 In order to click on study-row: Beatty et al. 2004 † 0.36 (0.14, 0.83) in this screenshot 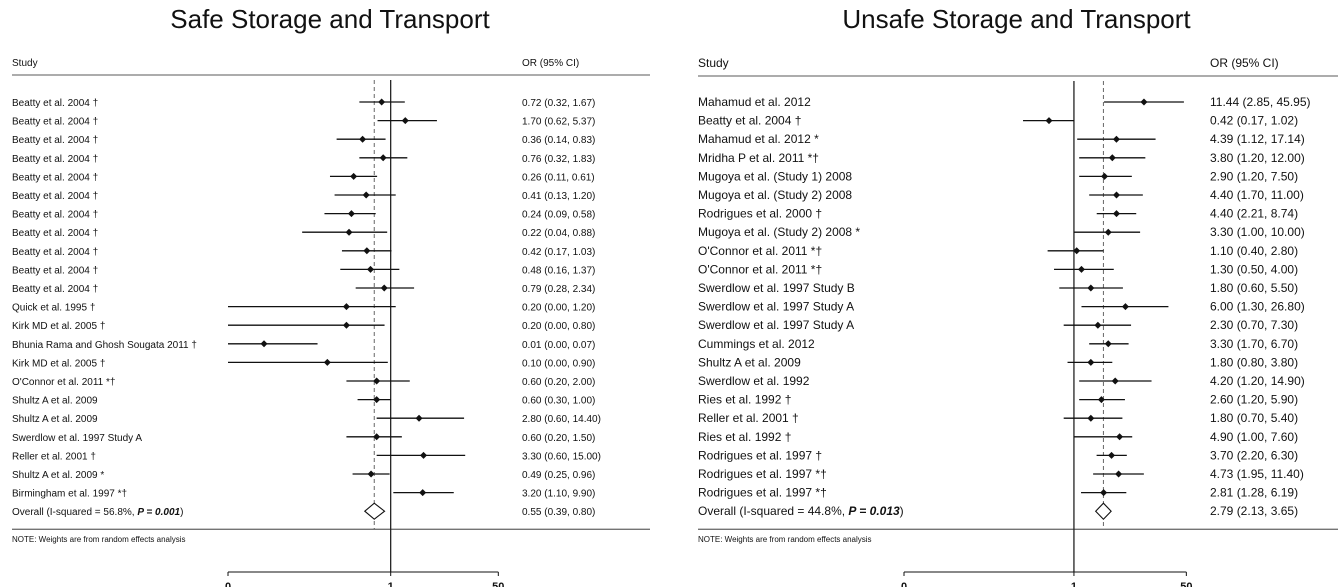, I will do `click(303, 140)`.